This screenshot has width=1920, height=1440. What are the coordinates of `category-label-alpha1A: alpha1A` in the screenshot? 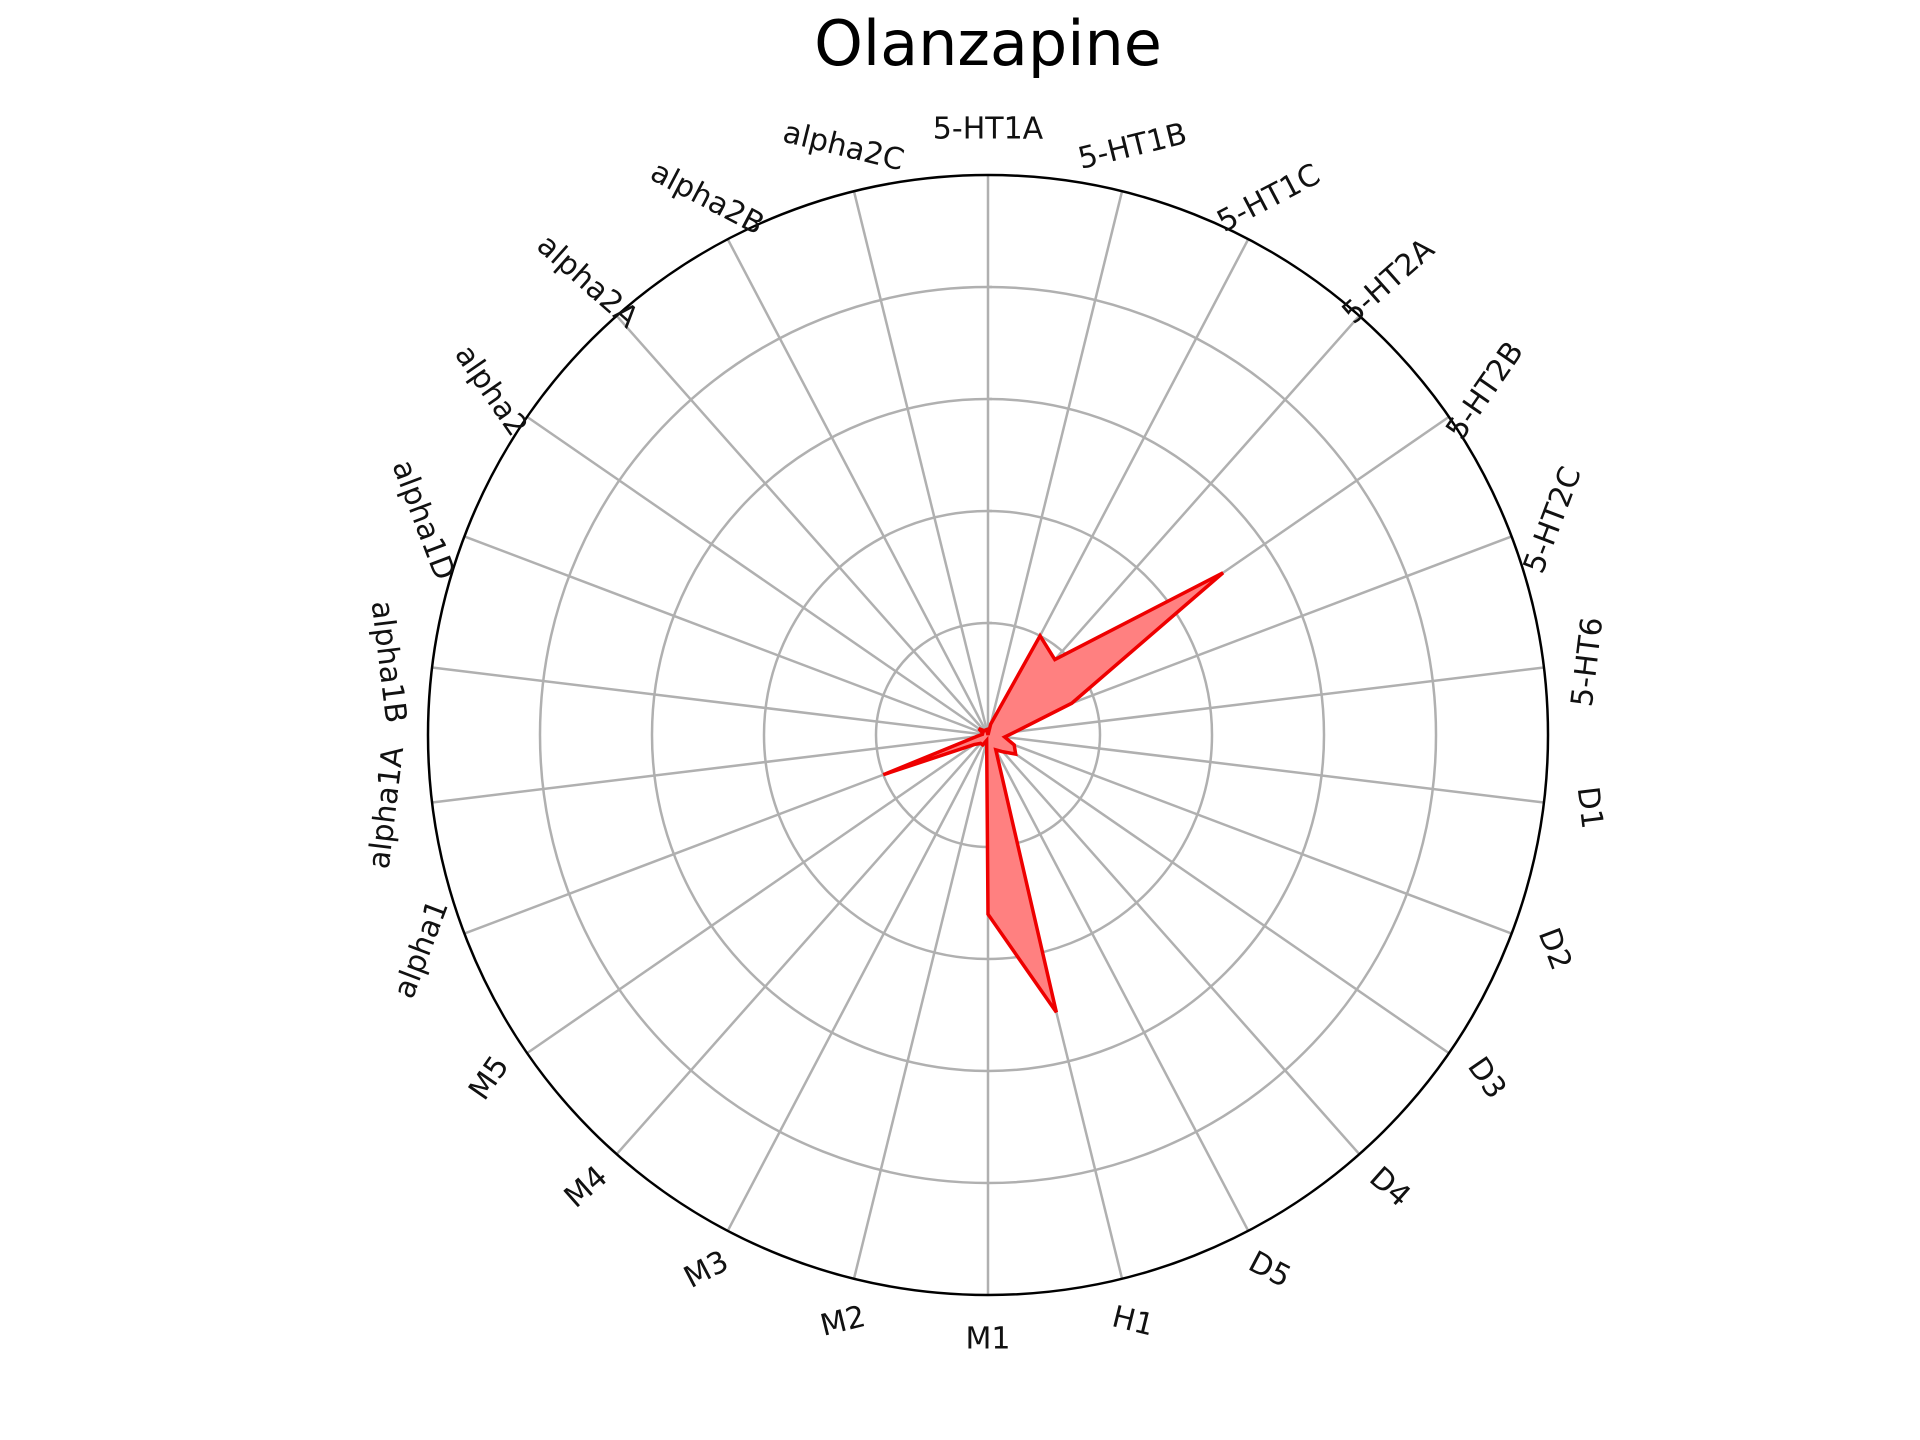 It's located at (387, 807).